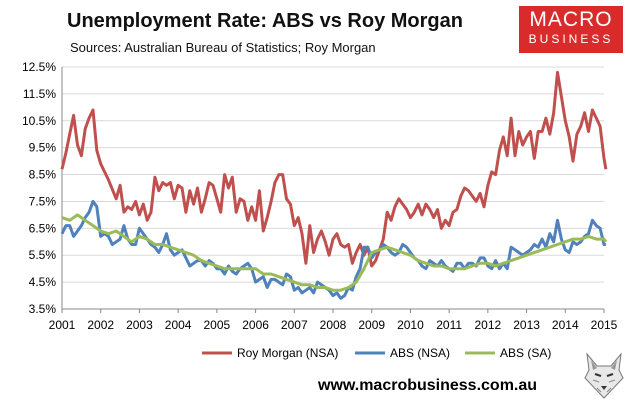  What do you see at coordinates (333, 325) in the screenshot?
I see `x-tick-label: 2008` at bounding box center [333, 325].